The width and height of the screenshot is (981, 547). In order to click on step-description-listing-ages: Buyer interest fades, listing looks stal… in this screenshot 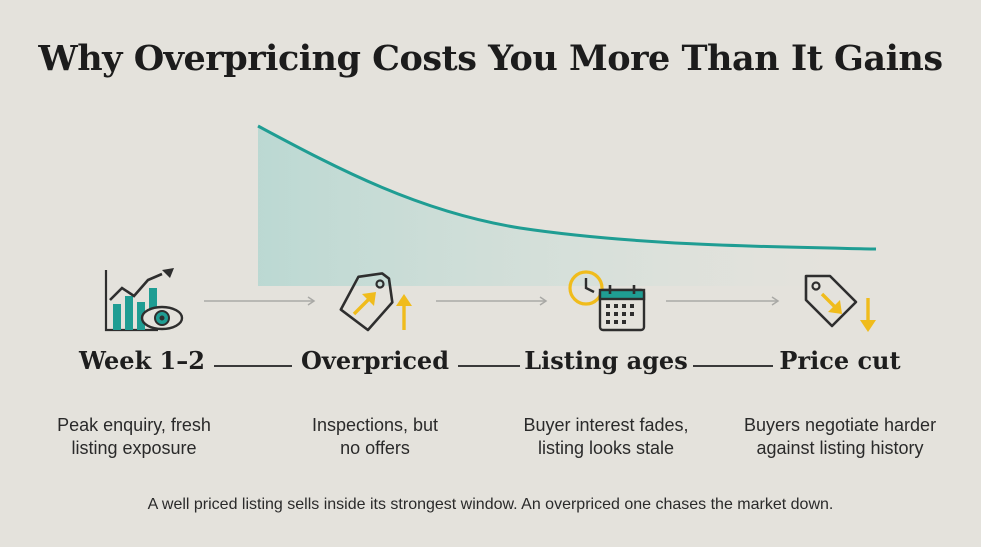, I will do `click(606, 436)`.